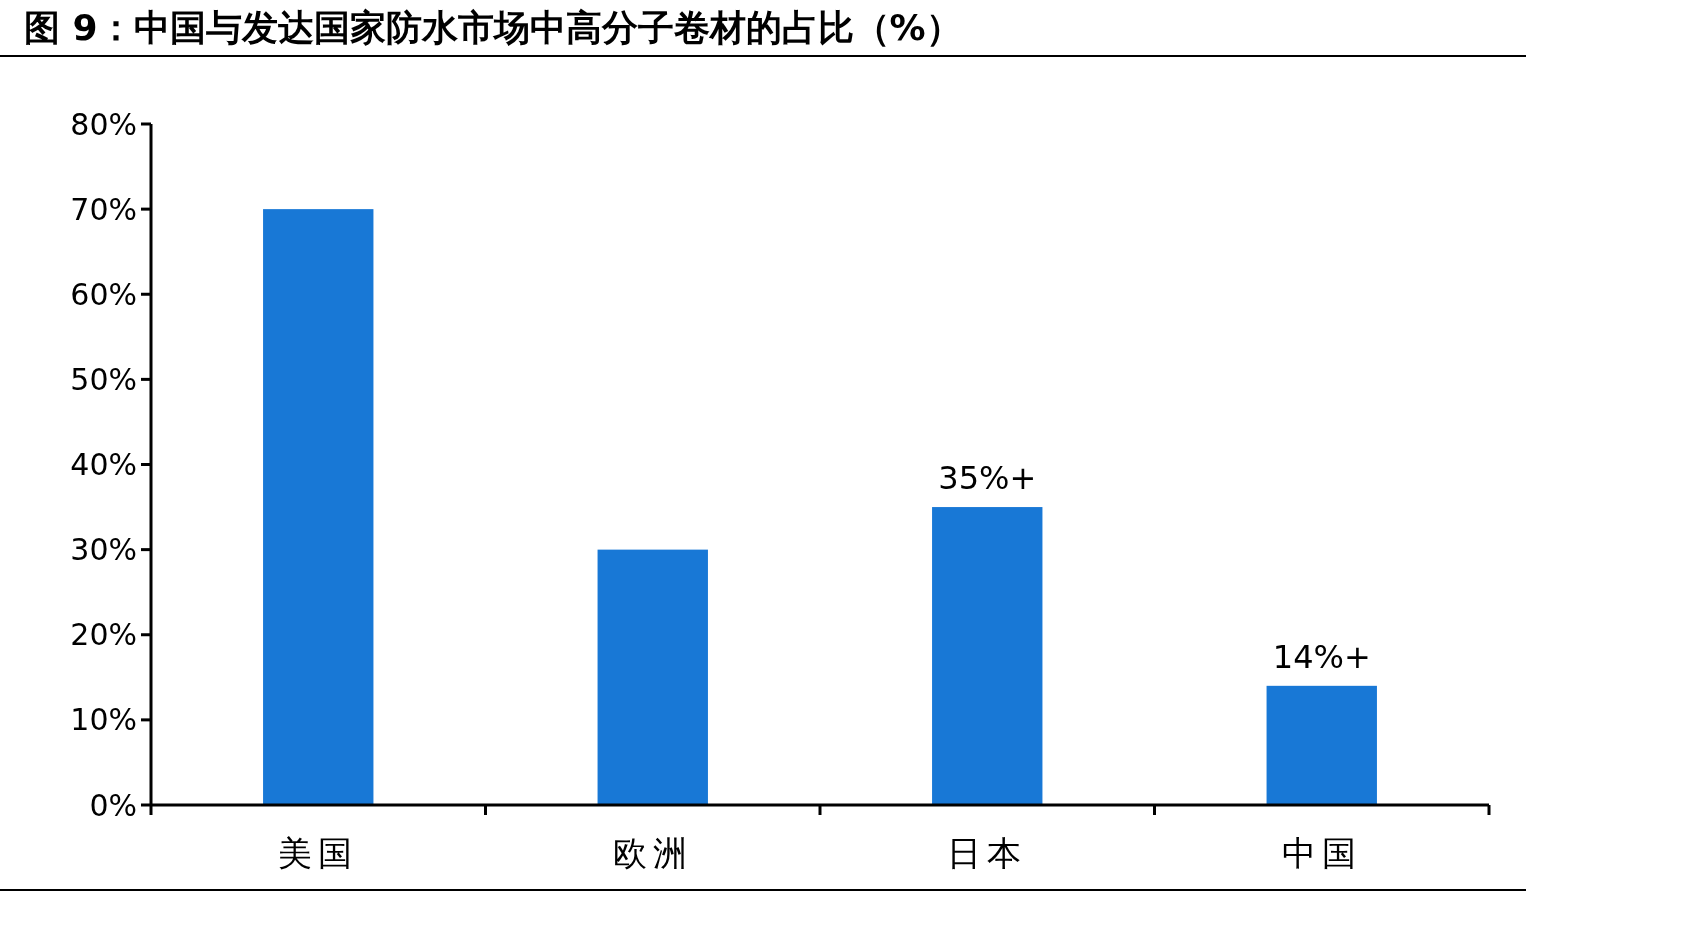  What do you see at coordinates (103, 379) in the screenshot?
I see `y-tick-label: 50%` at bounding box center [103, 379].